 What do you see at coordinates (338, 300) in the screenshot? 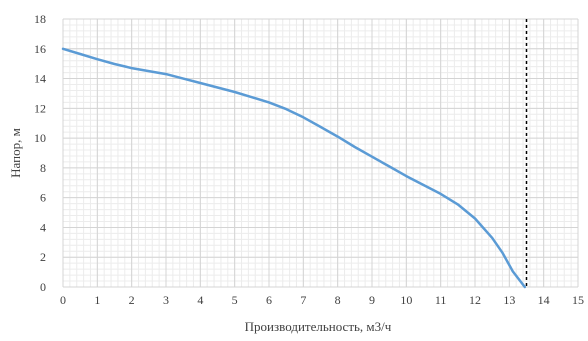
I see `x-tick-label: 8` at bounding box center [338, 300].